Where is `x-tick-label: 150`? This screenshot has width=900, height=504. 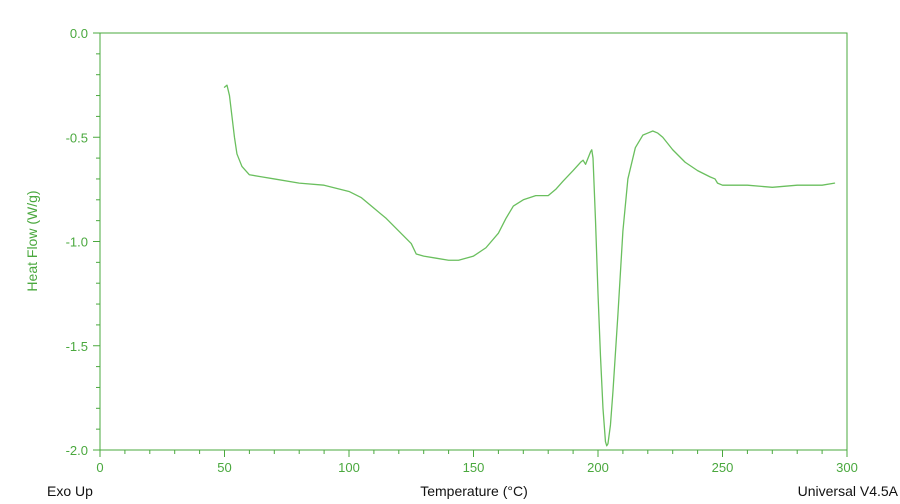
x-tick-label: 150 is located at coordinates (474, 467).